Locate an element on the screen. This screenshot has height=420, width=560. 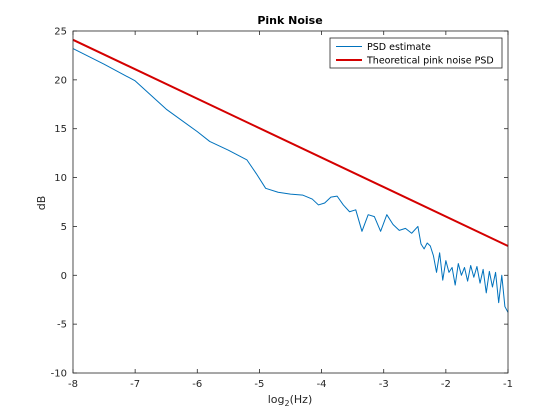
y-axis-label: dB is located at coordinates (41, 203).